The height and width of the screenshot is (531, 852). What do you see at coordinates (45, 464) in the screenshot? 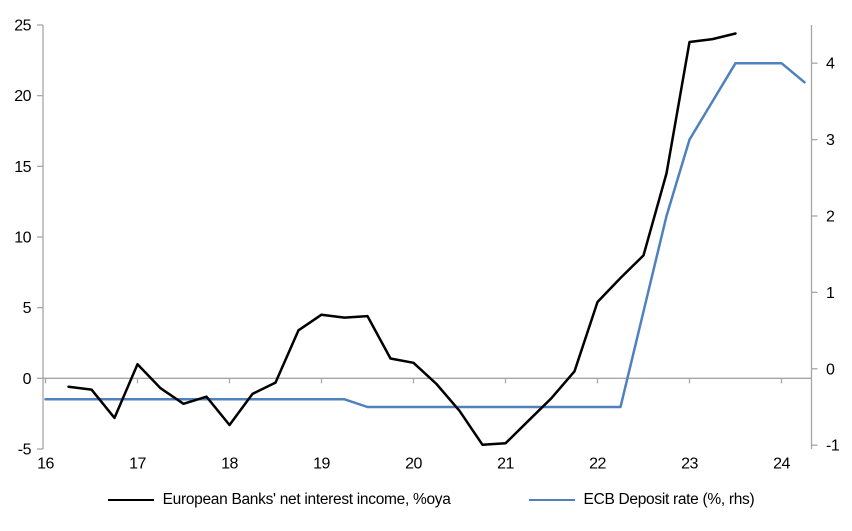
I see `x-axis-label-16: 16` at bounding box center [45, 464].